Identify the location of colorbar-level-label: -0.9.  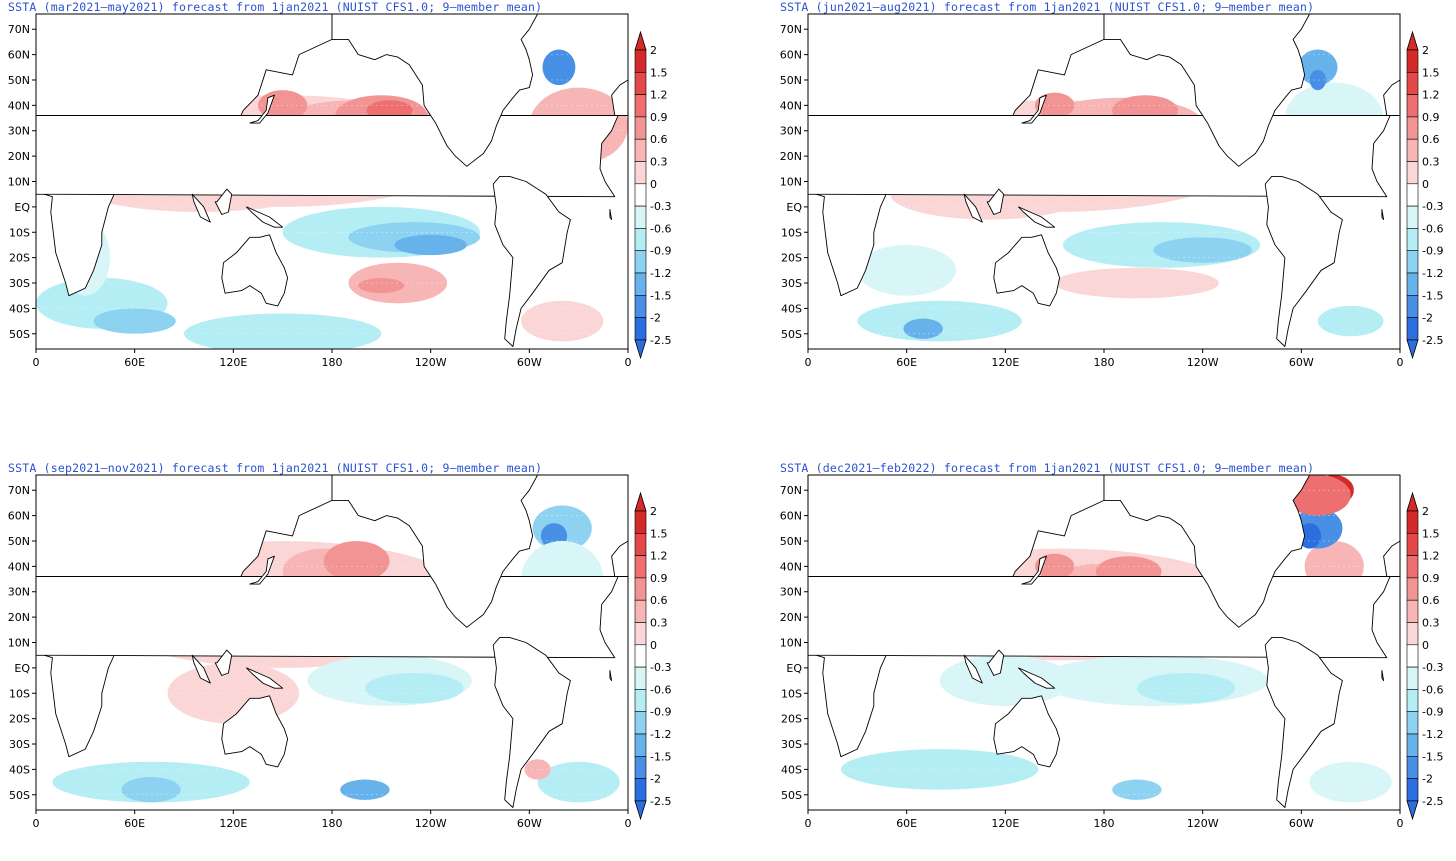
(660, 251).